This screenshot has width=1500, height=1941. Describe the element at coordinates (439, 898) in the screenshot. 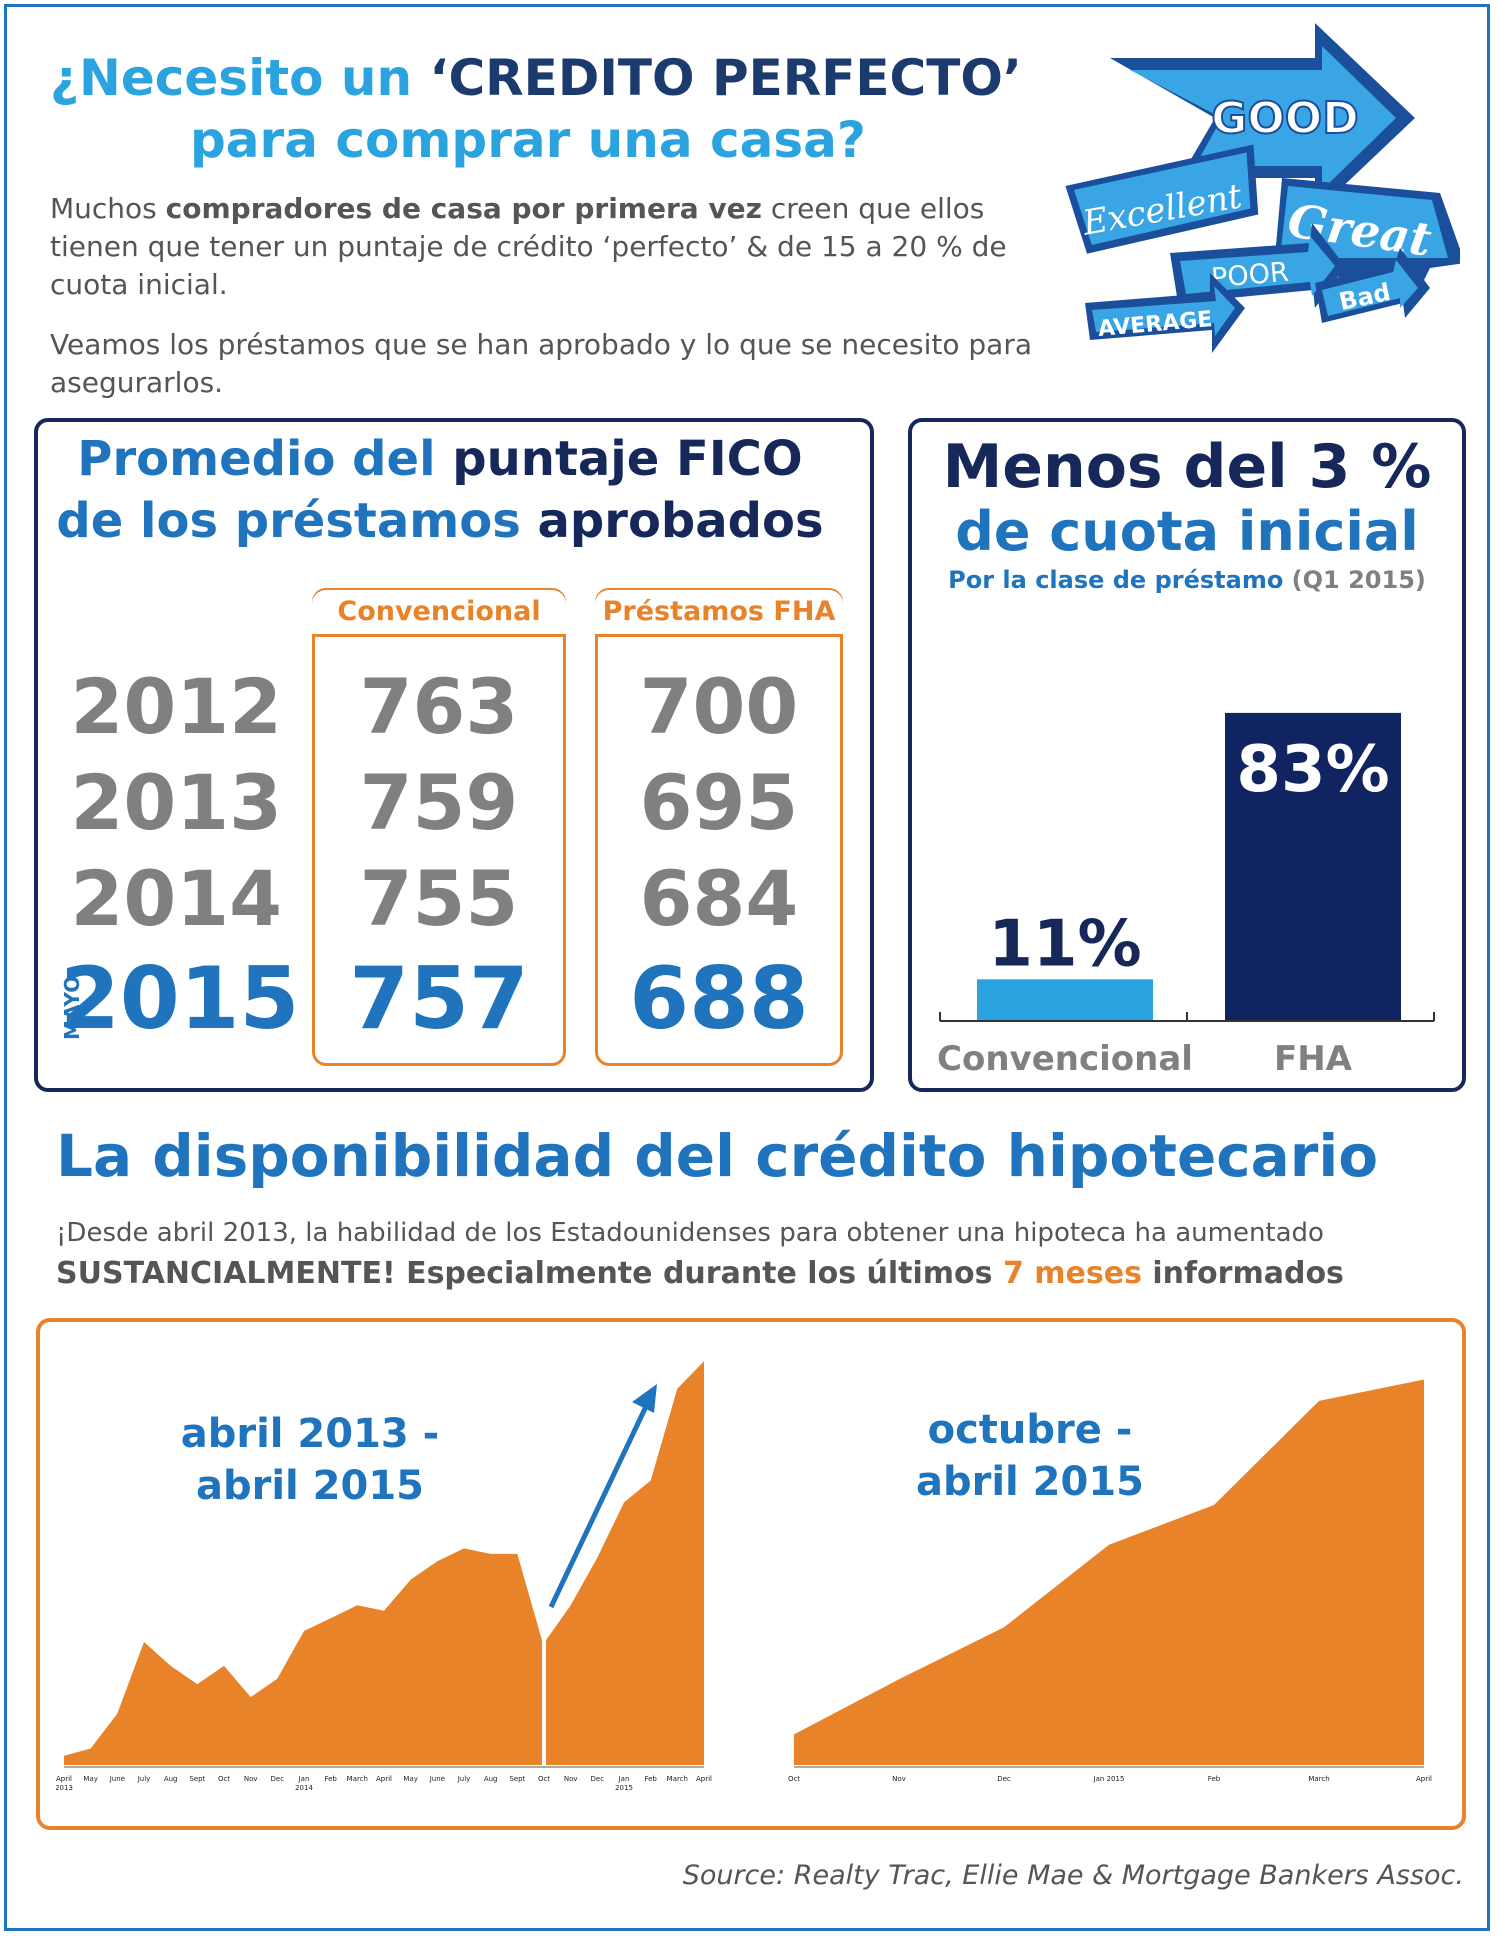

I see `conventional-score: 755` at that location.